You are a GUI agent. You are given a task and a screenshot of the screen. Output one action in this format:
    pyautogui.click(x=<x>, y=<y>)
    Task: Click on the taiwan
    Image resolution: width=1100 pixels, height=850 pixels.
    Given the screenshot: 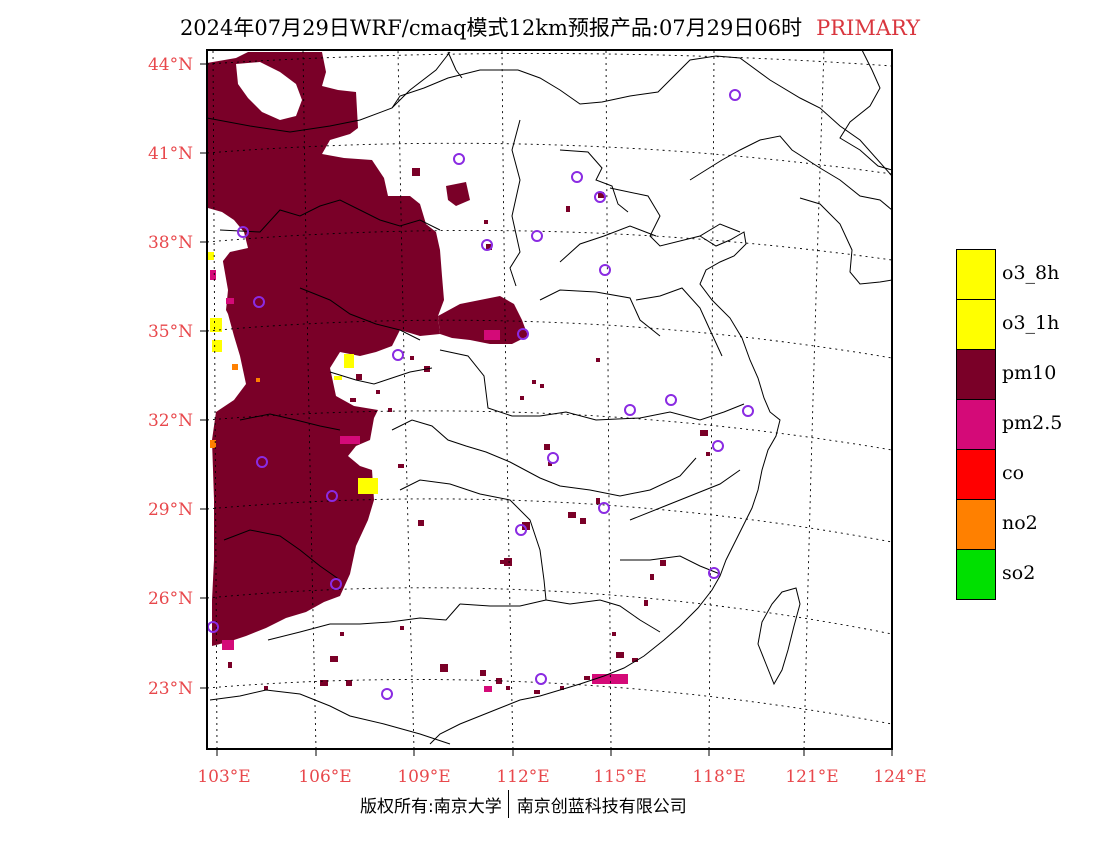 What is the action you would take?
    pyautogui.click(x=779, y=636)
    